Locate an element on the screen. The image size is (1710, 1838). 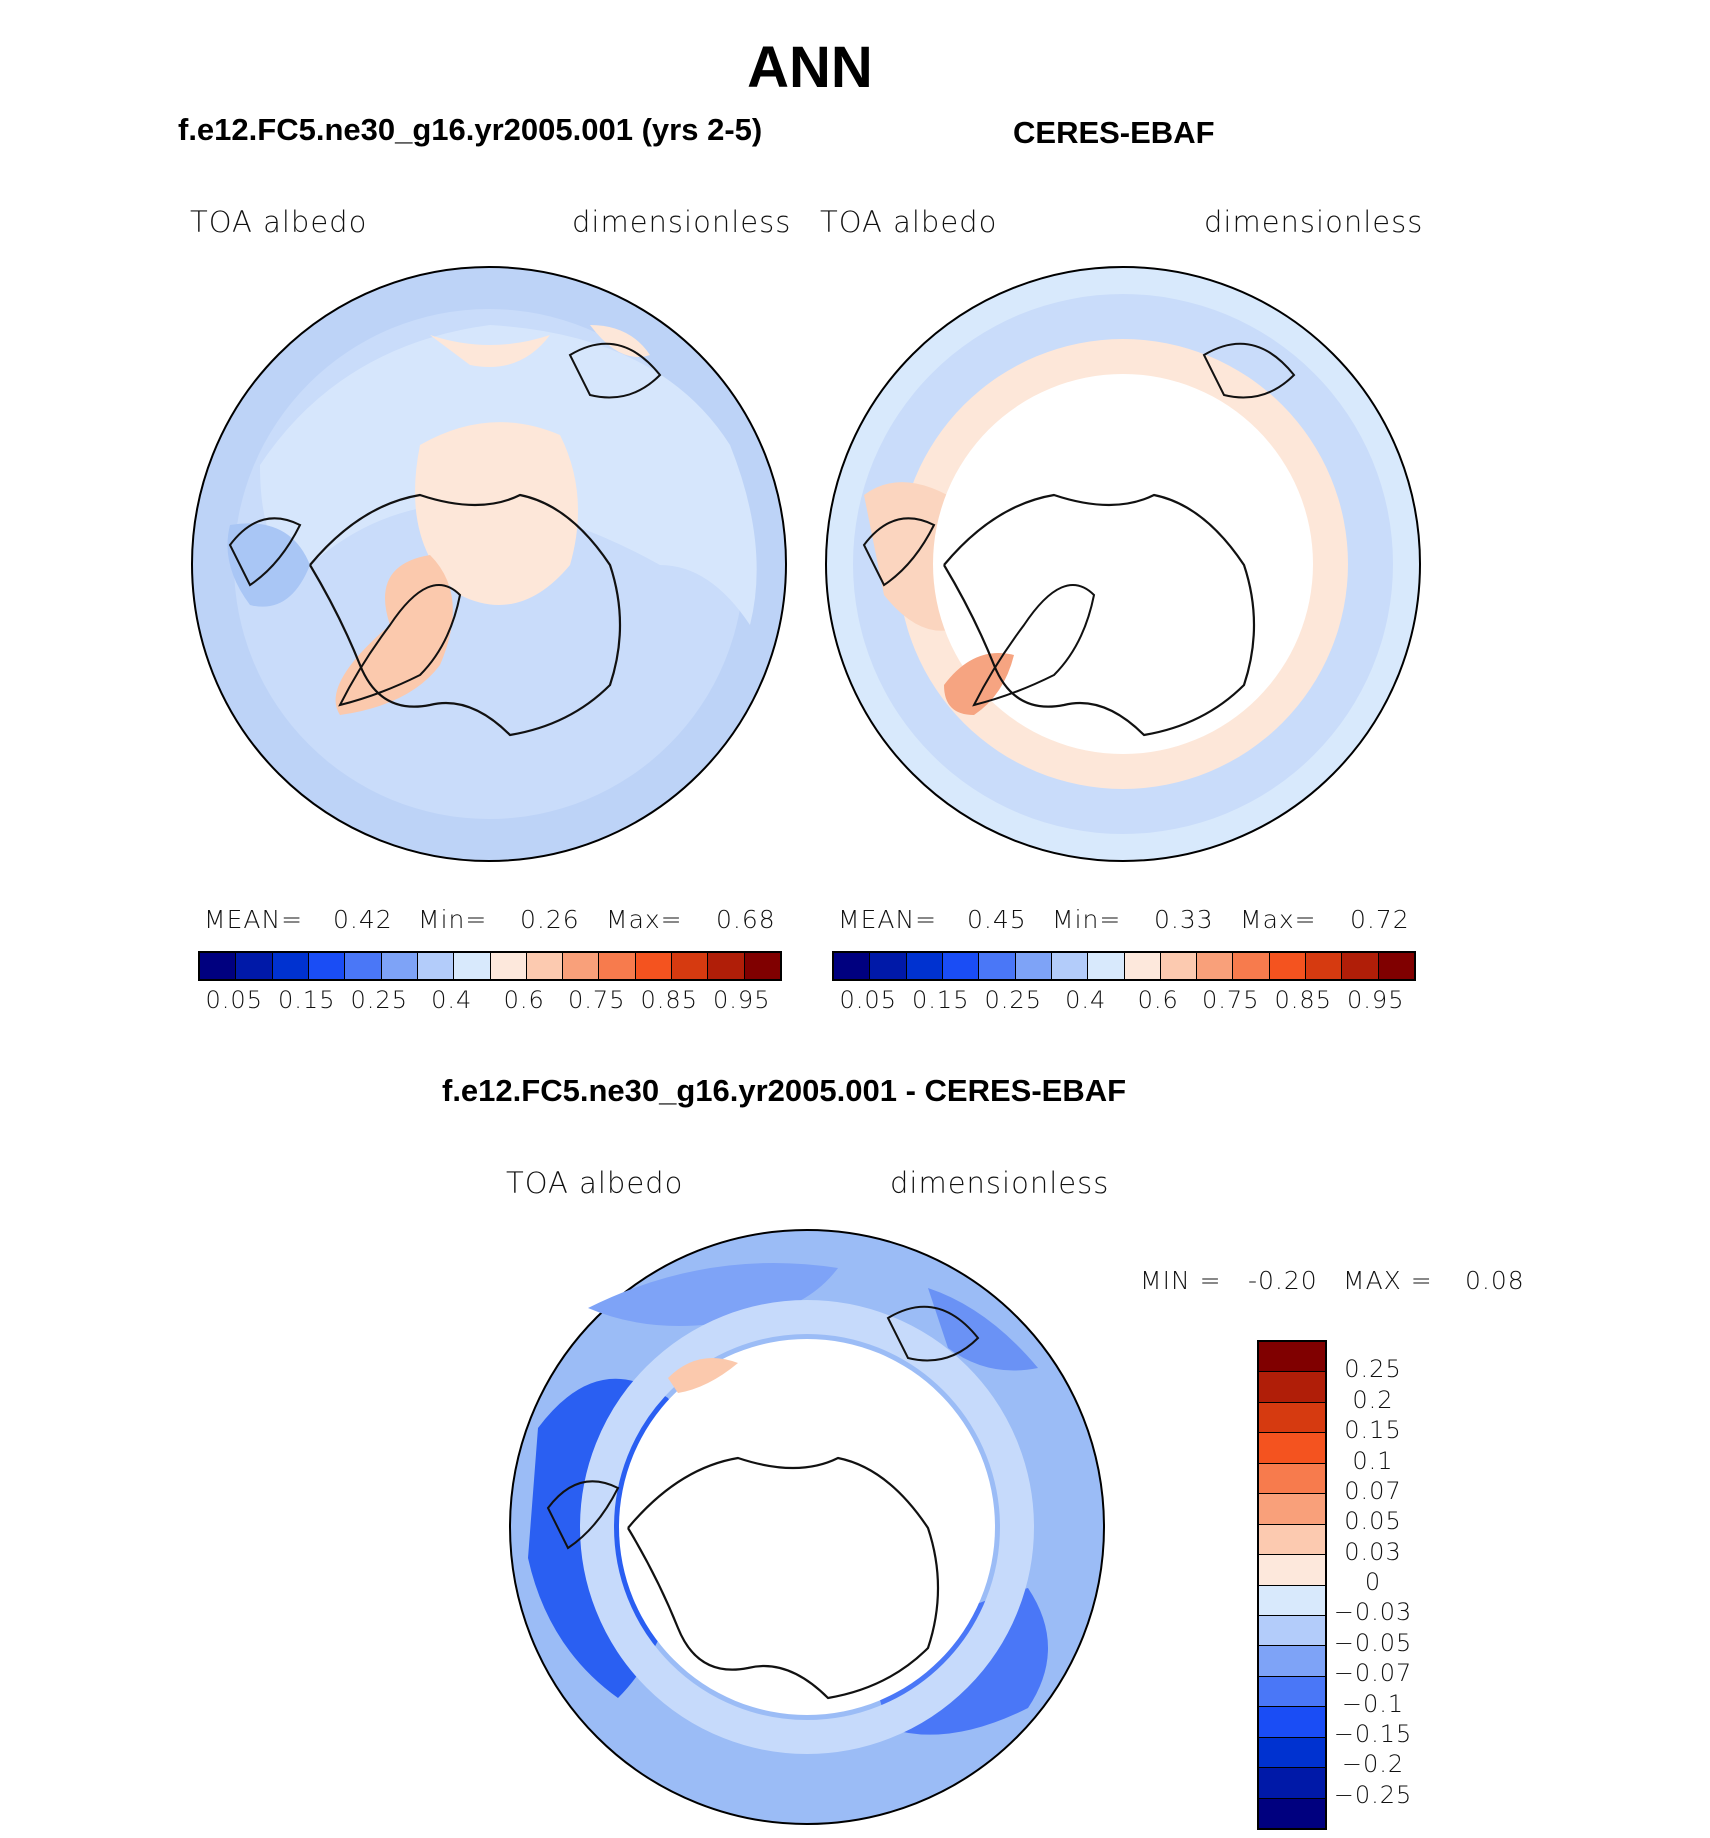
diff-colorbar-tick-label: 0.07 is located at coordinates (1373, 1490).